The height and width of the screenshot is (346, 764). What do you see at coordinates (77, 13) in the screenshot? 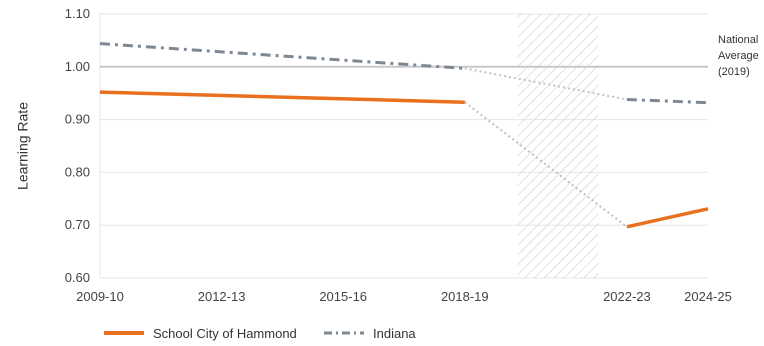
I see `y-tick-label: 1.10` at bounding box center [77, 13].